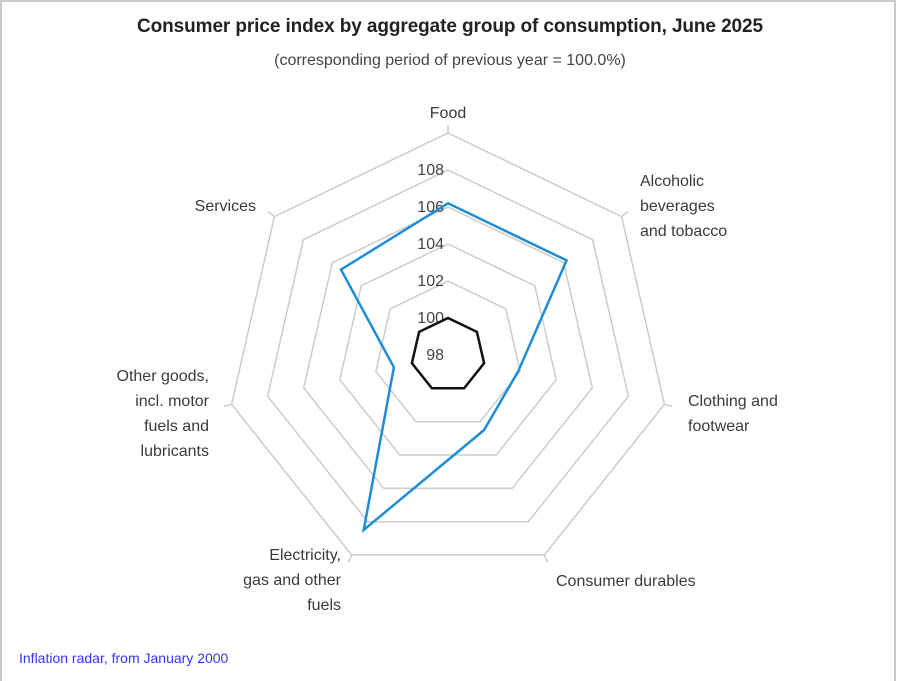  What do you see at coordinates (430, 170) in the screenshot?
I see `tick-label: 108` at bounding box center [430, 170].